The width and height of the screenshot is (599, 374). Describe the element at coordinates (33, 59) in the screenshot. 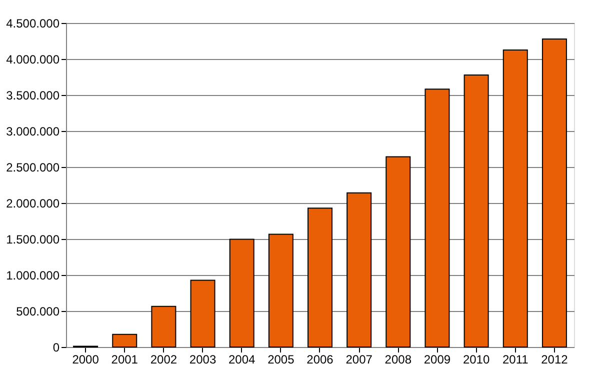

I see `y-tick-label: 4.000.000` at that location.